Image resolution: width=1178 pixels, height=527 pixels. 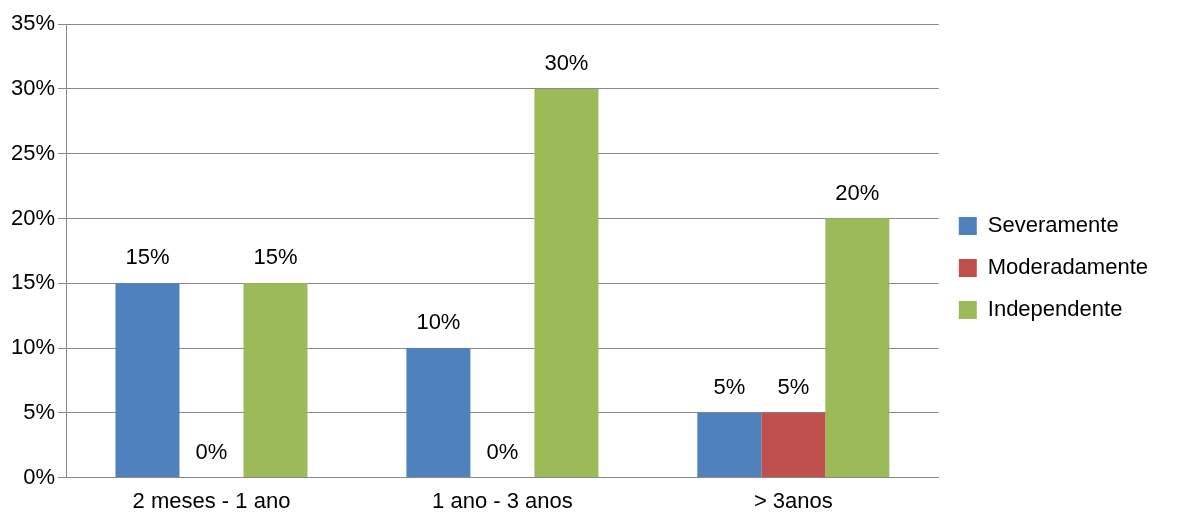 I want to click on data-label: 30%, so click(x=566, y=63).